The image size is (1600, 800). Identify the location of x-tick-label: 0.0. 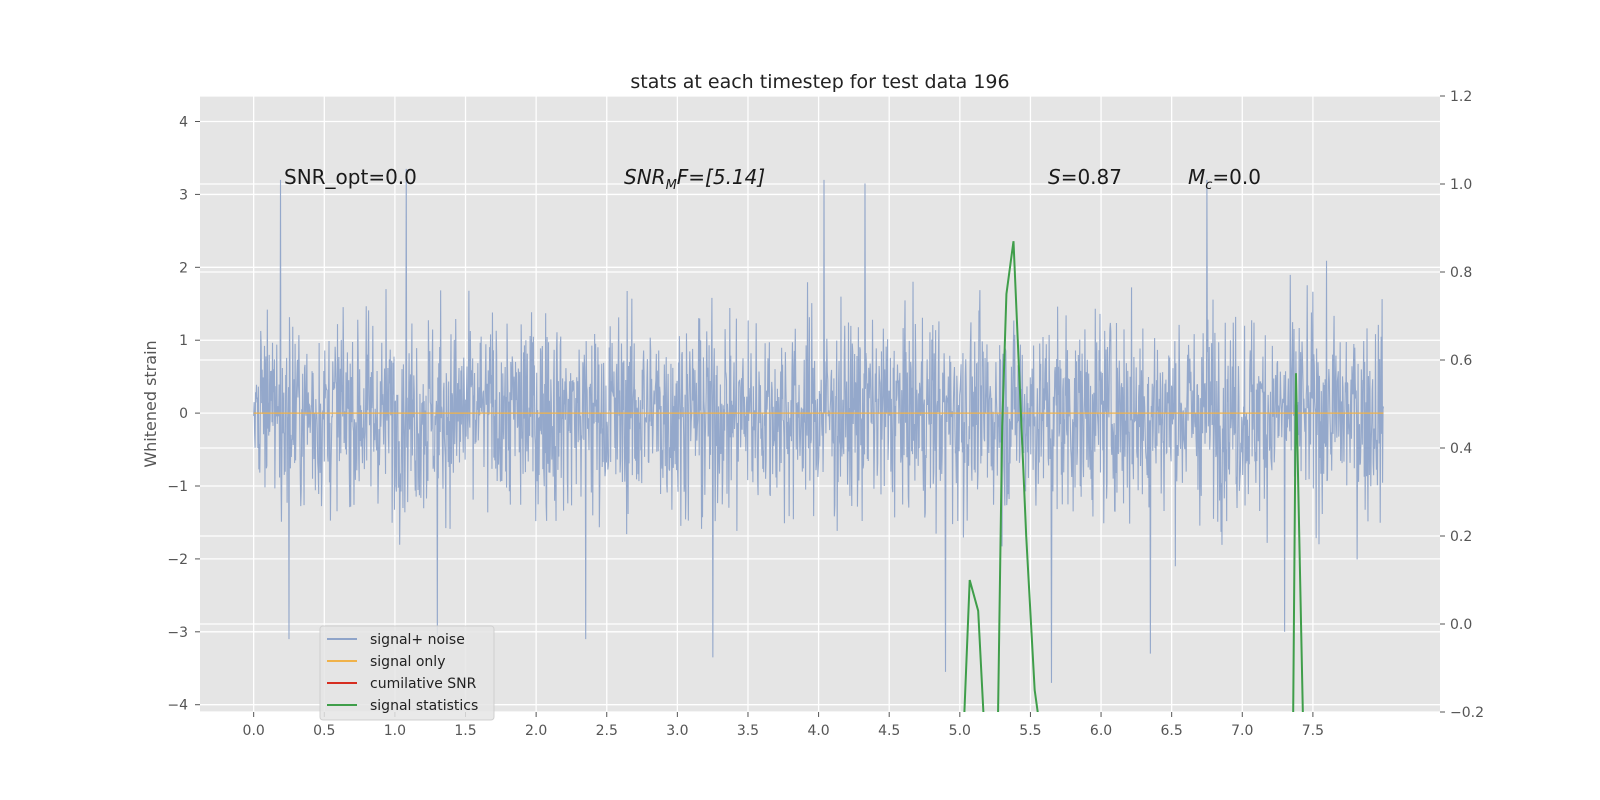
(254, 731).